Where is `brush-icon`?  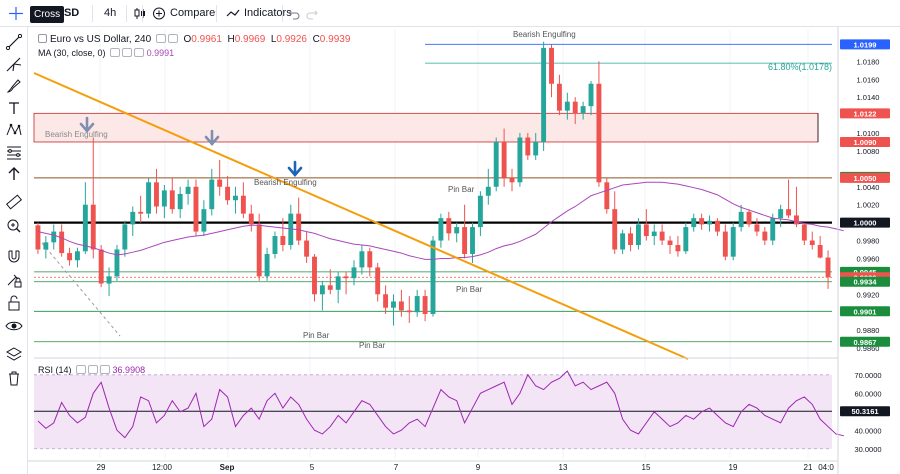
brush-icon is located at coordinates (14, 86).